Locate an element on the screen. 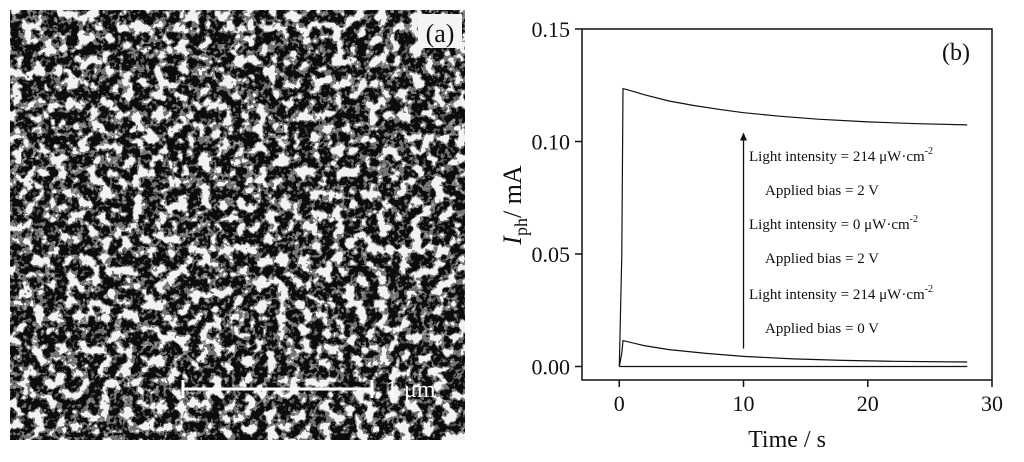  series-line is located at coordinates (793, 353).